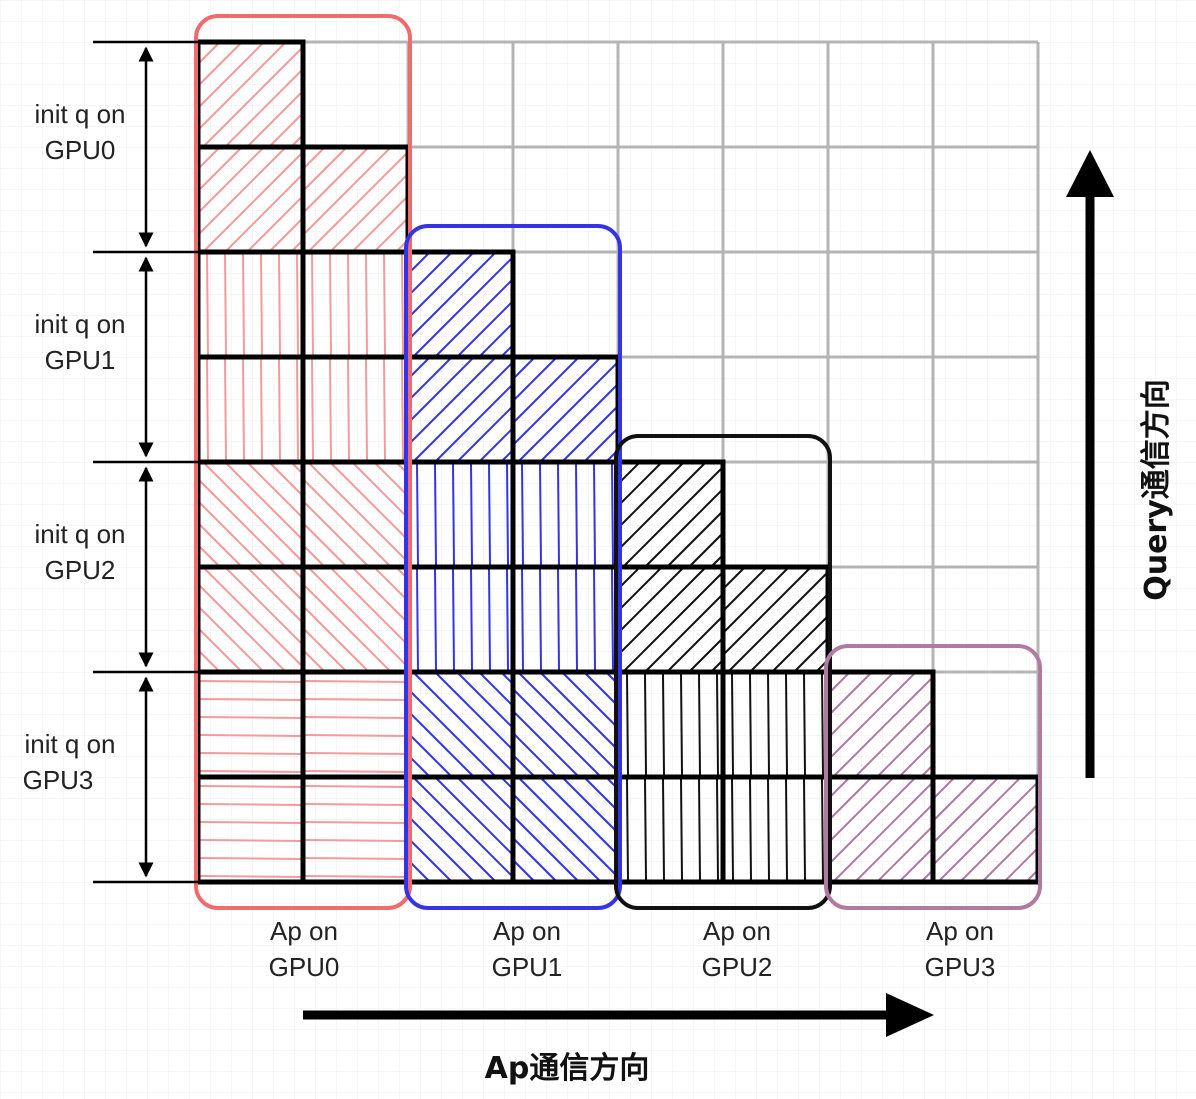  What do you see at coordinates (145, 462) in the screenshot?
I see `row-brackets` at bounding box center [145, 462].